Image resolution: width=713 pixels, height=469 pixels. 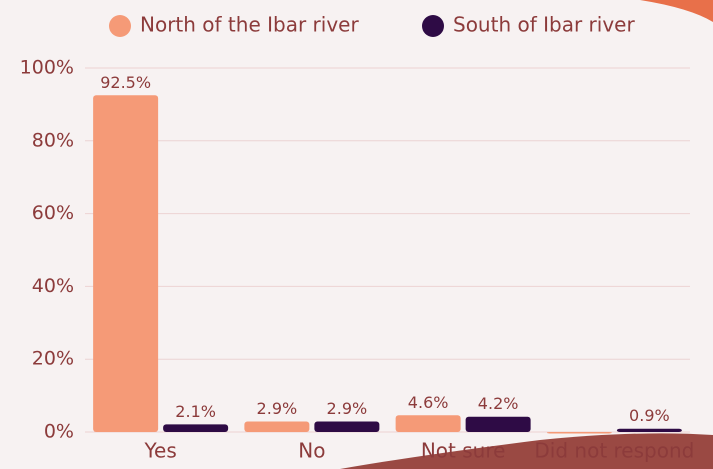 What do you see at coordinates (195, 411) in the screenshot?
I see `value-label: 2.1%` at bounding box center [195, 411].